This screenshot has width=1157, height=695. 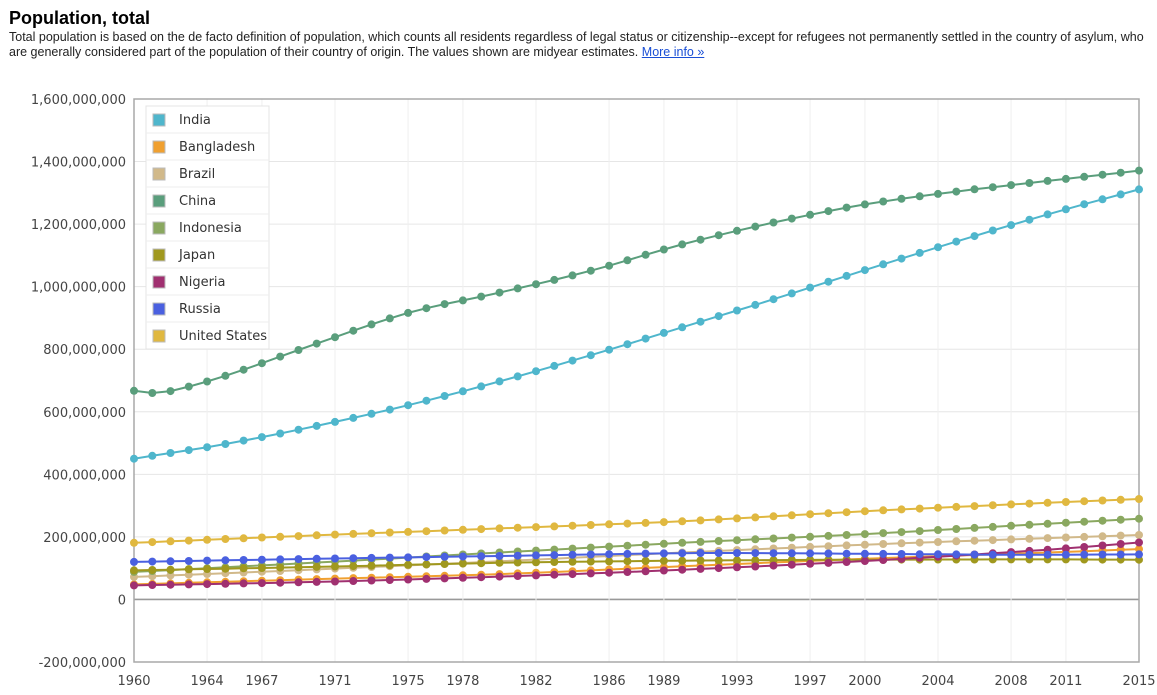 What do you see at coordinates (673, 52) in the screenshot?
I see `more-info-link: More info »` at bounding box center [673, 52].